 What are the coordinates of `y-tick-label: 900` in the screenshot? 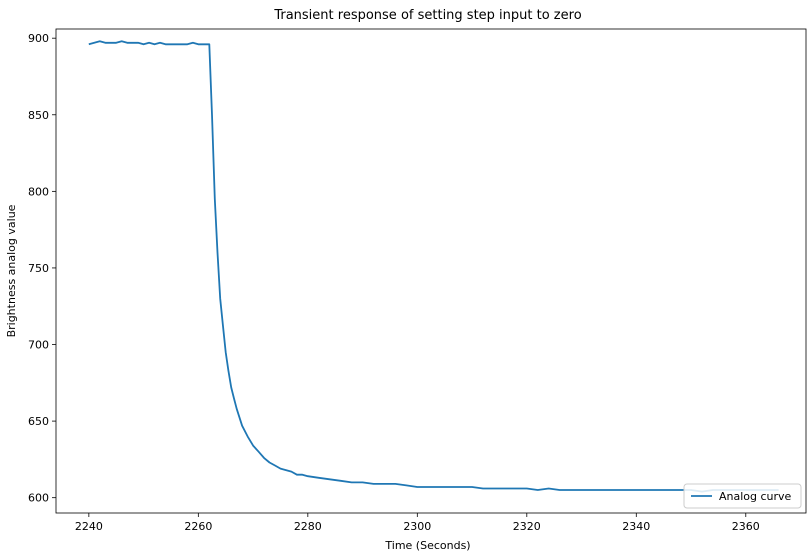 It's located at (38, 38).